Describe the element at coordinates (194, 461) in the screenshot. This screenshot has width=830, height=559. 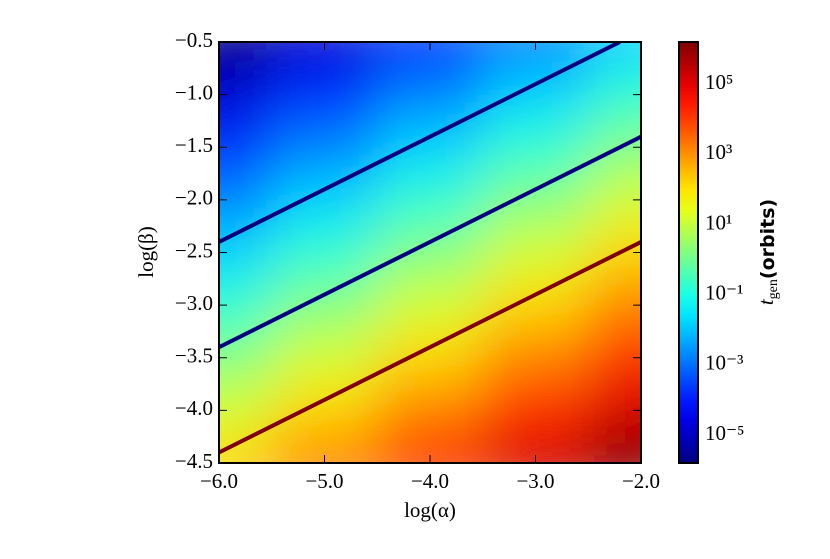
I see `y-tick-label: −4.5` at that location.